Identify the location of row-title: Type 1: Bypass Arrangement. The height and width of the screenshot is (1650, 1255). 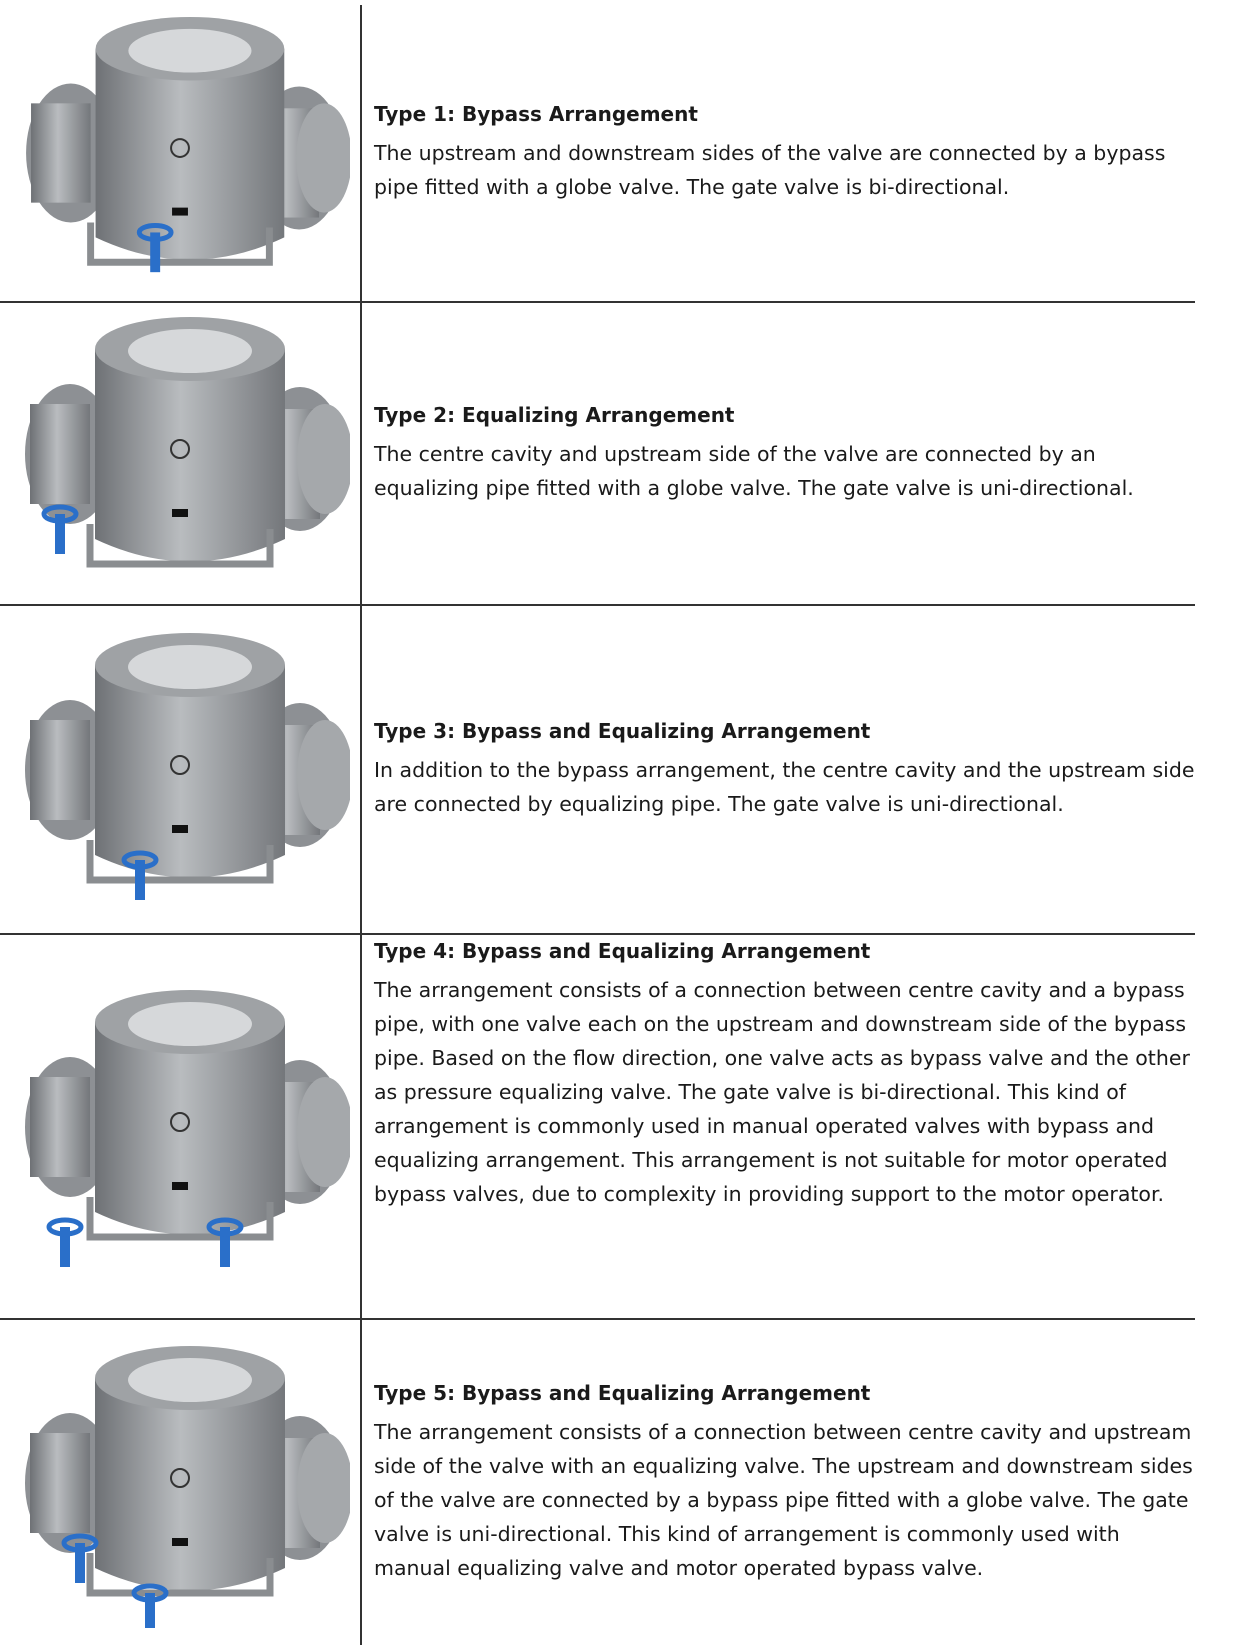
(536, 114).